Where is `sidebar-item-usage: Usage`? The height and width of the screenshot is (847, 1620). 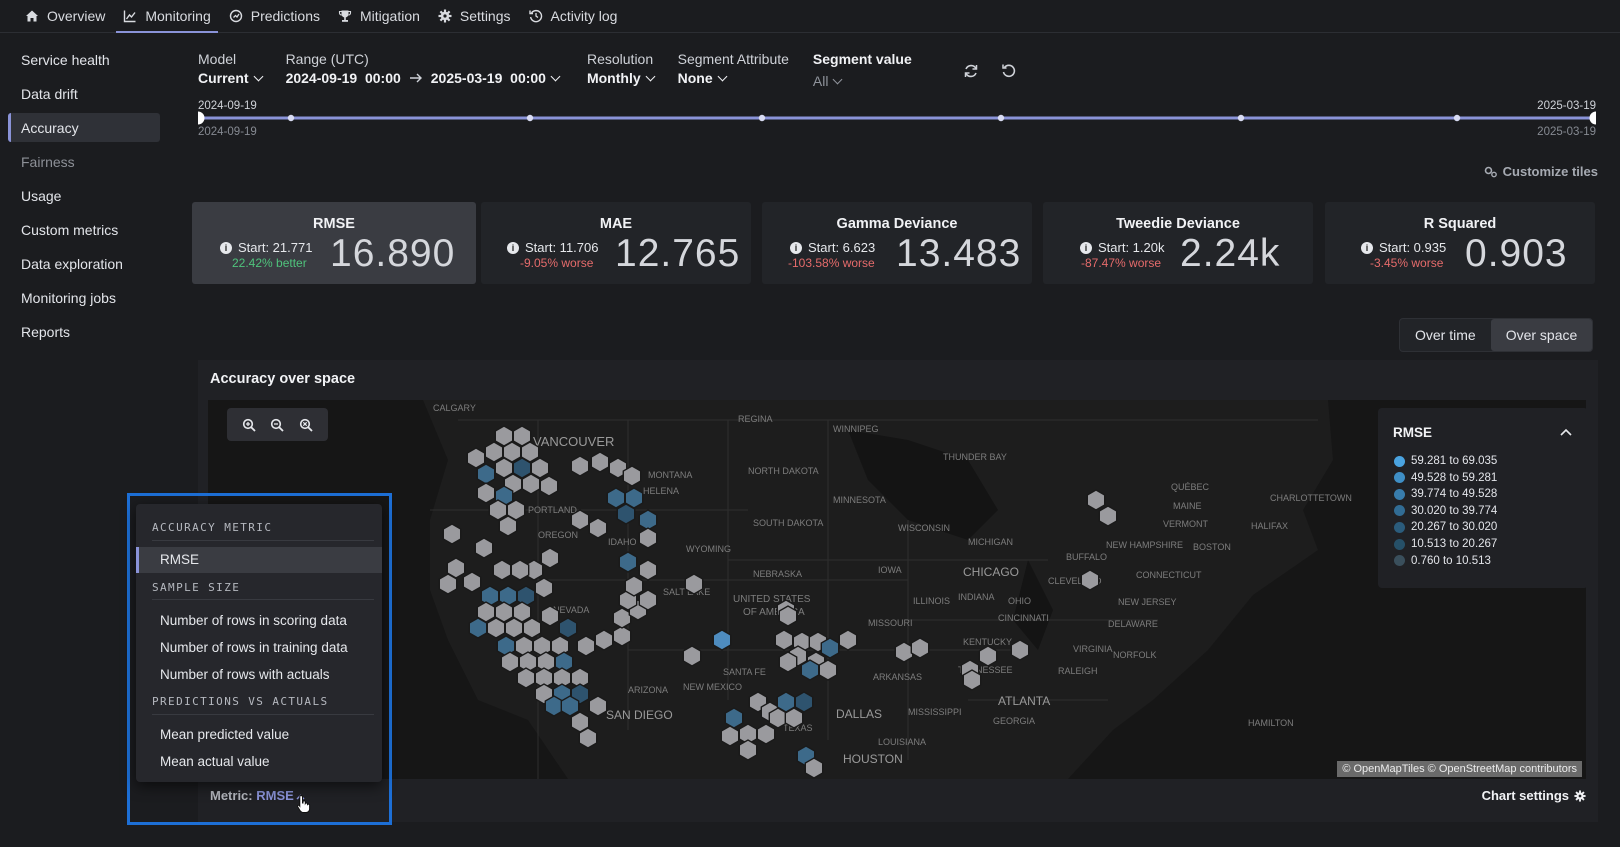 sidebar-item-usage: Usage is located at coordinates (41, 195).